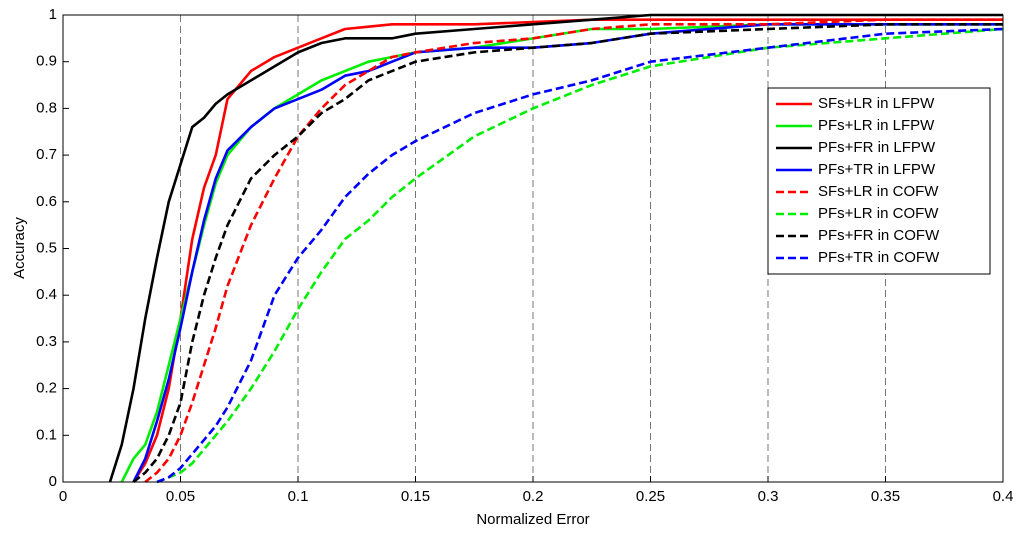 Image resolution: width=1024 pixels, height=539 pixels. I want to click on legend-label: PFs+TR in COFW, so click(879, 257).